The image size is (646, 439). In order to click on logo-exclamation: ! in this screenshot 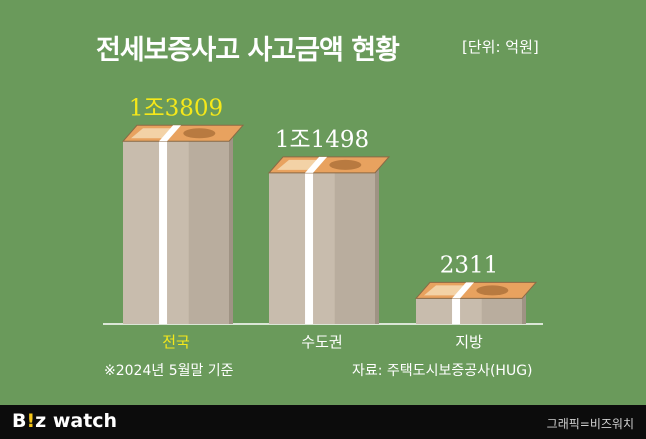, I will do `click(31, 421)`.